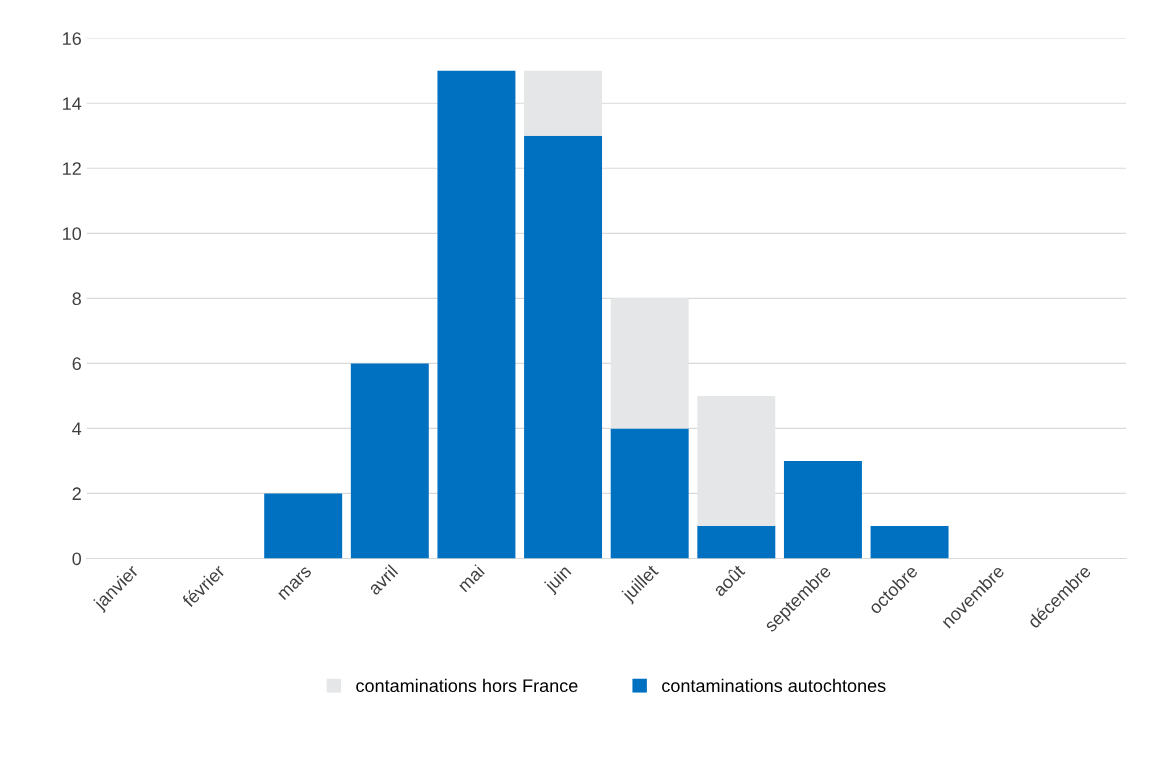 The image size is (1155, 765). What do you see at coordinates (77, 559) in the screenshot?
I see `y-tick-label: 0` at bounding box center [77, 559].